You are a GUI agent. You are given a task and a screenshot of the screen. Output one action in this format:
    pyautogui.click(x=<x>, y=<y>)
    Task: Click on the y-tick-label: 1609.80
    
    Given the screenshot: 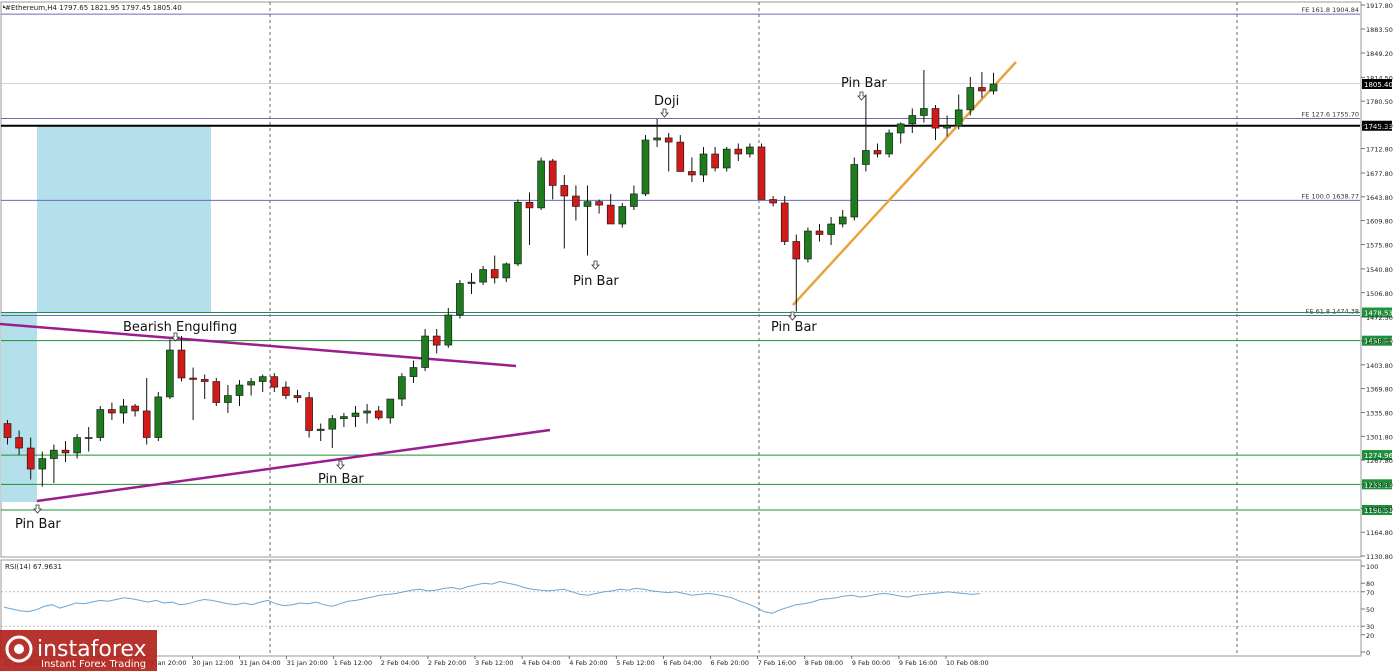 What is the action you would take?
    pyautogui.click(x=1379, y=222)
    